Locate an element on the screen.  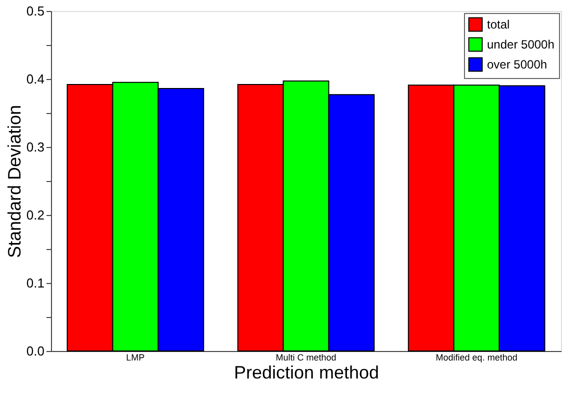
y-tick-label: 0.1 is located at coordinates (35, 283).